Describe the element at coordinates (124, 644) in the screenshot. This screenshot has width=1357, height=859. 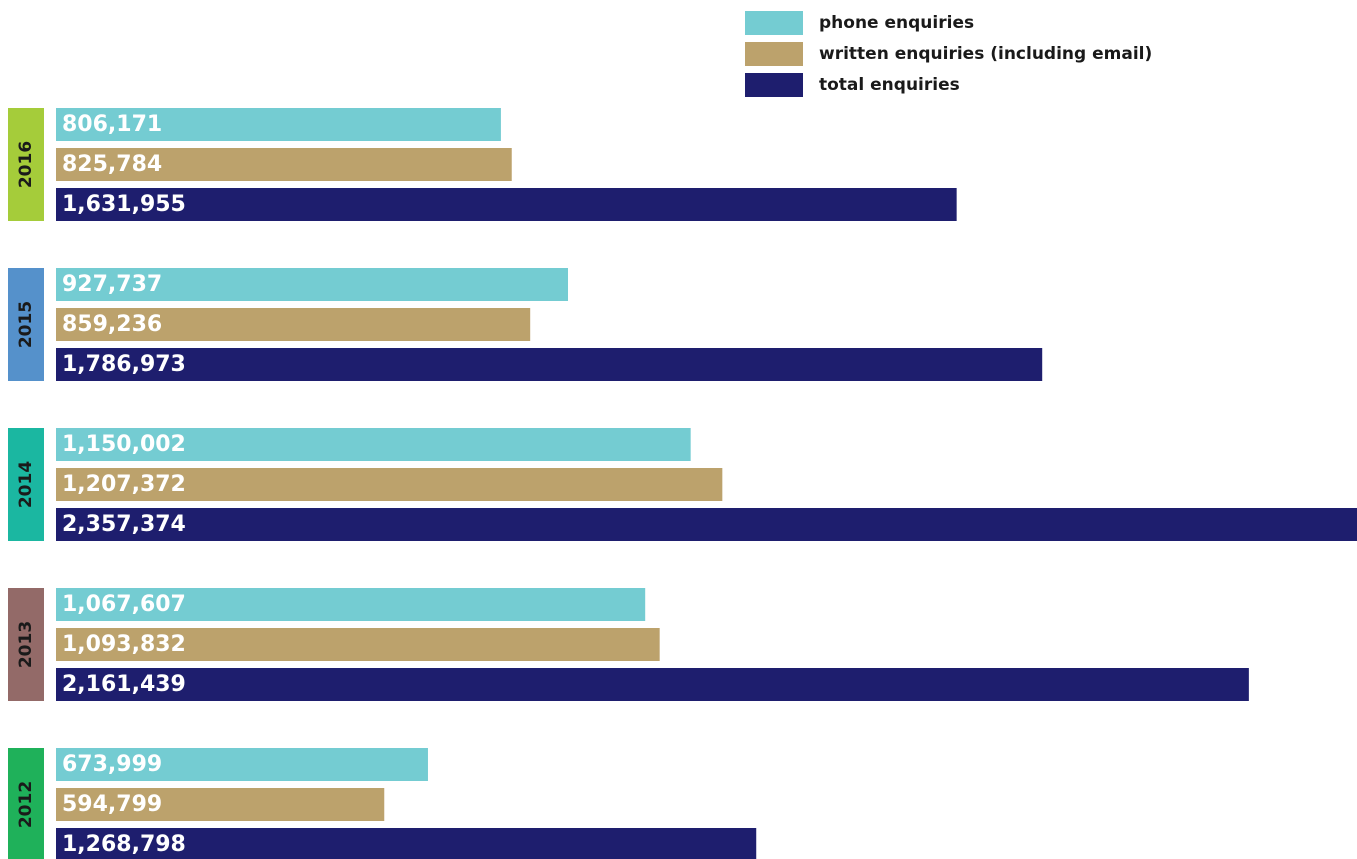
I see `bar-label-2013-written-enquiries-including-email: 1,093,832` at that location.